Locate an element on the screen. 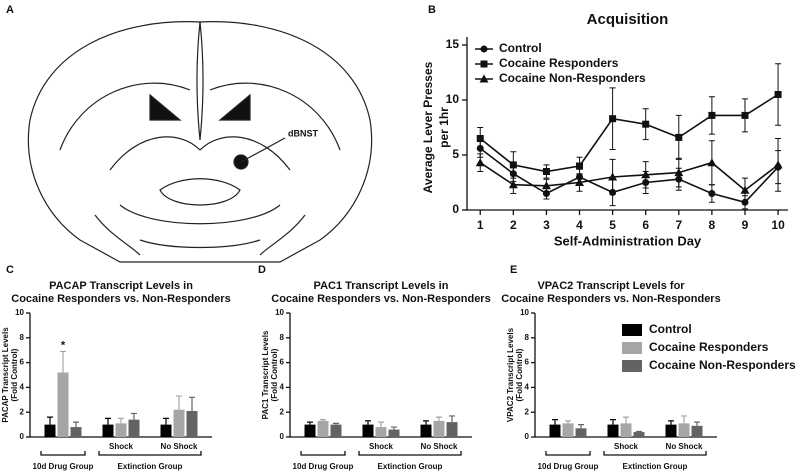 The height and width of the screenshot is (475, 800). chart-title: Acquisition is located at coordinates (628, 19).